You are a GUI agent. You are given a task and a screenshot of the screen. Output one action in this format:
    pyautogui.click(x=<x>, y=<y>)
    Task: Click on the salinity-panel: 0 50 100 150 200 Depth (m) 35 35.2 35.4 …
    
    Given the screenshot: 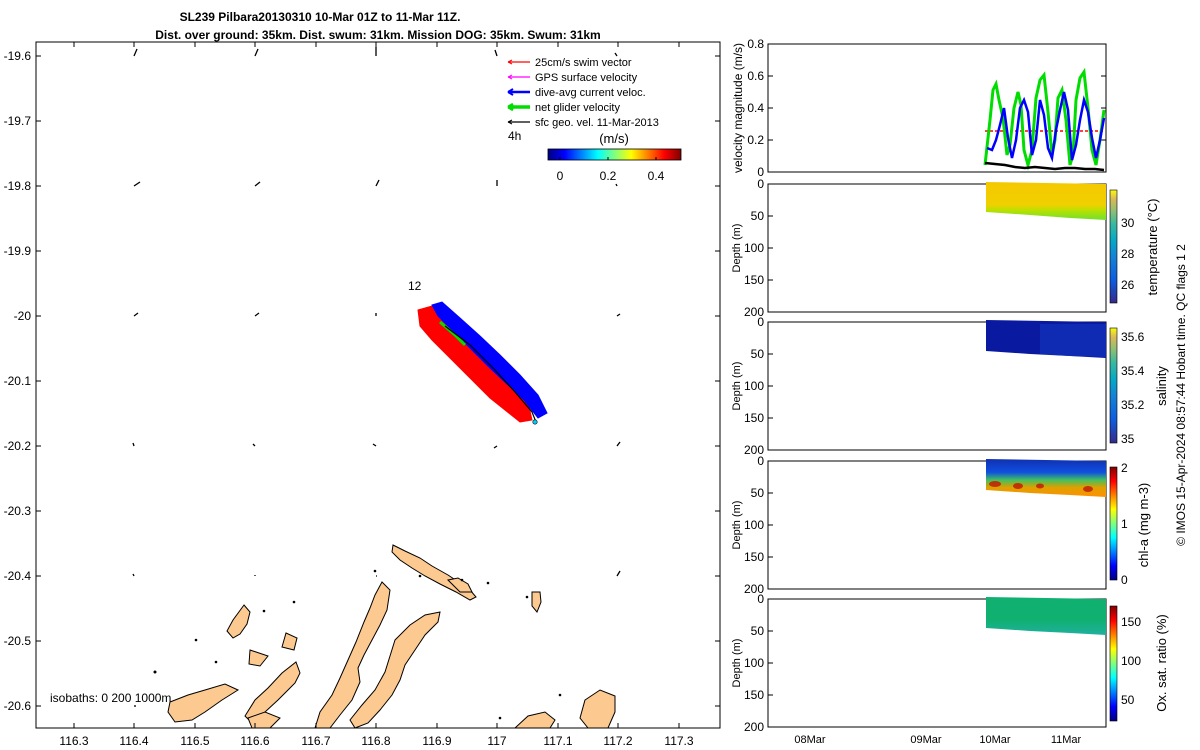 What is the action you would take?
    pyautogui.click(x=950, y=386)
    